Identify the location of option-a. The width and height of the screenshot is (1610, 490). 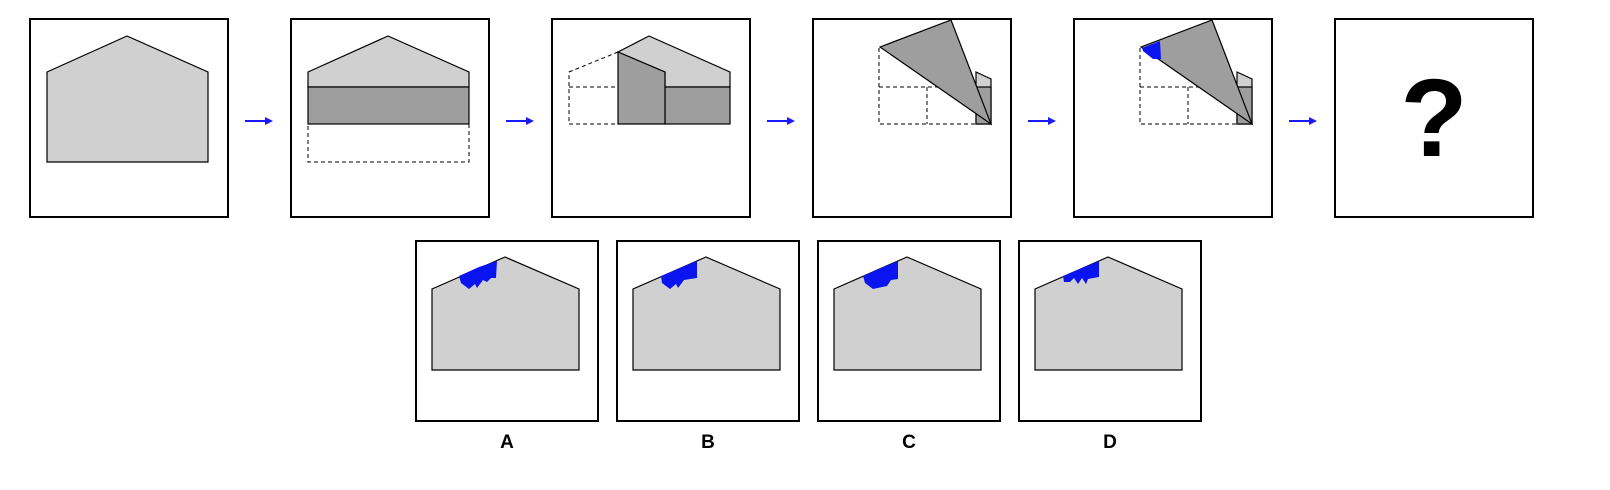
(507, 331).